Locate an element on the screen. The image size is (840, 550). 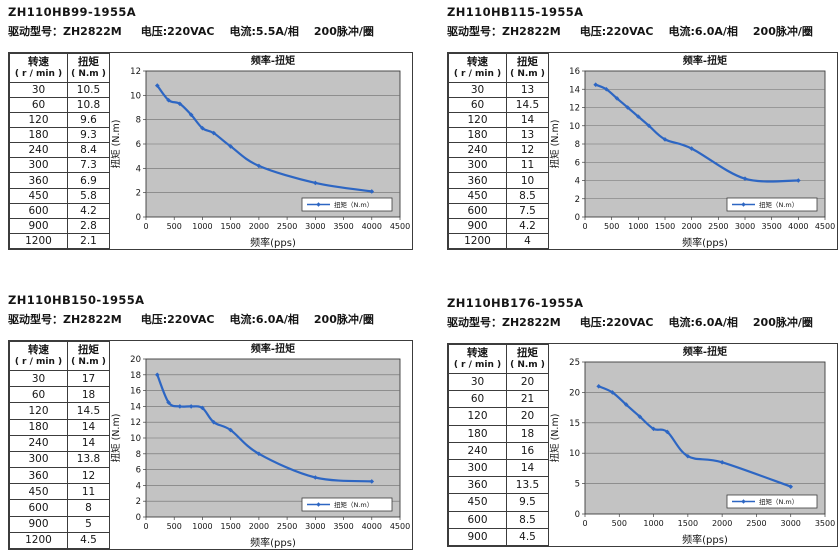
table-row: 30 13 is located at coordinates (498, 90).